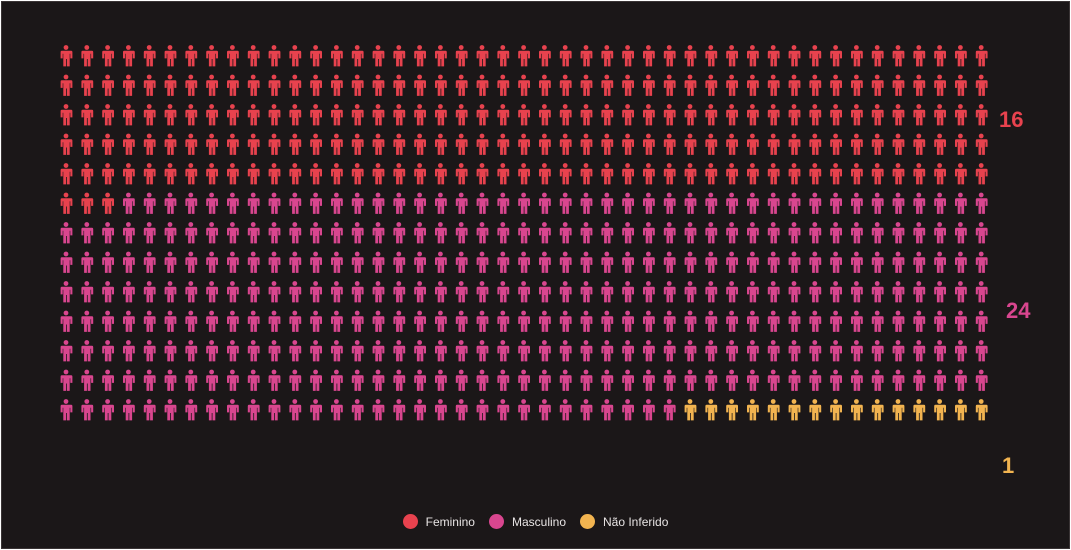 The width and height of the screenshot is (1071, 550). I want to click on legend: Feminino Masculino Não Inferido, so click(535, 521).